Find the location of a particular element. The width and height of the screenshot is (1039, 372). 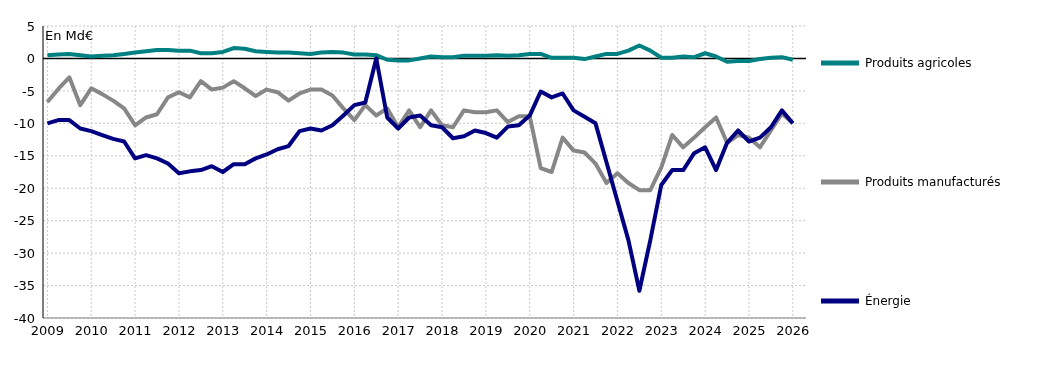

y-axis-title: En Md€ is located at coordinates (69, 35).